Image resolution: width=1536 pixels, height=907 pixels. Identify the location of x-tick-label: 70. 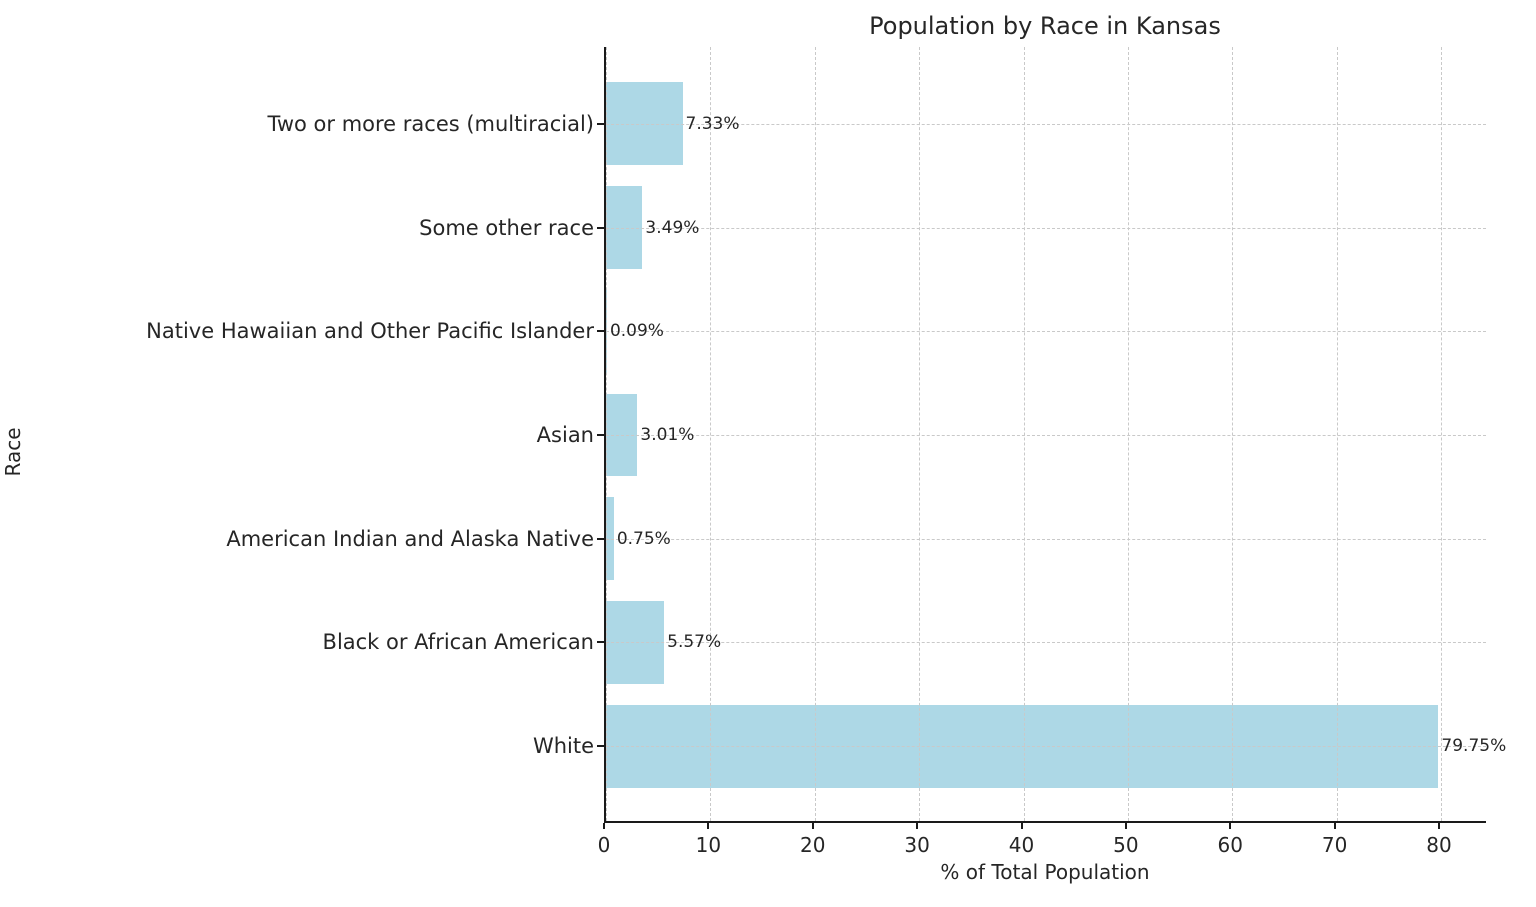
(1334, 845).